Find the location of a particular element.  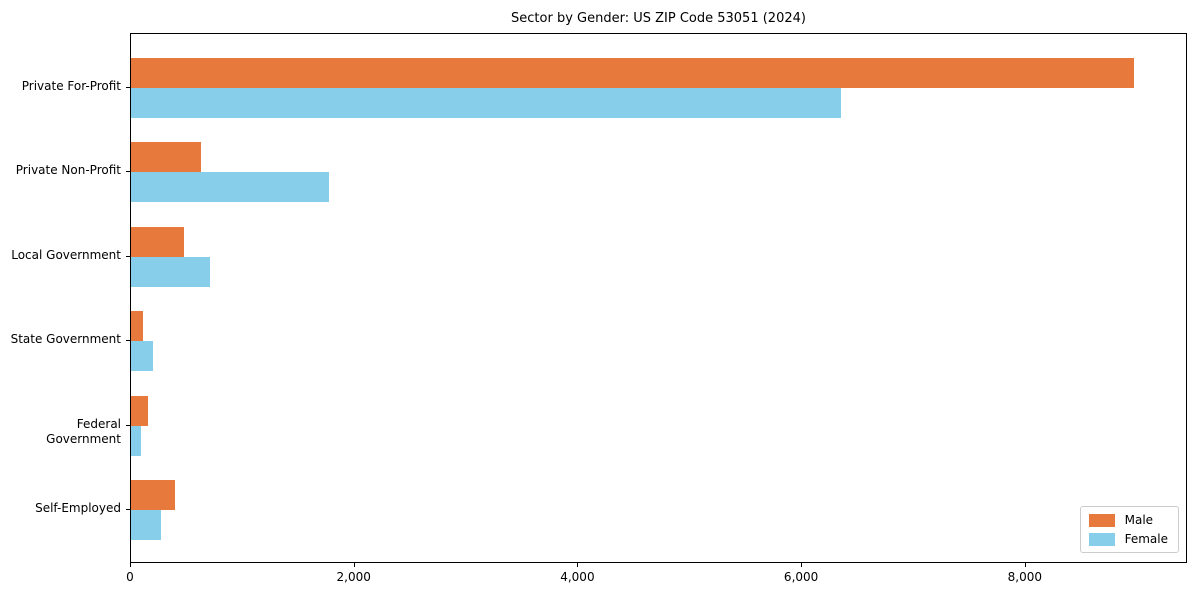

x-tick-label: 4,000 is located at coordinates (577, 577).